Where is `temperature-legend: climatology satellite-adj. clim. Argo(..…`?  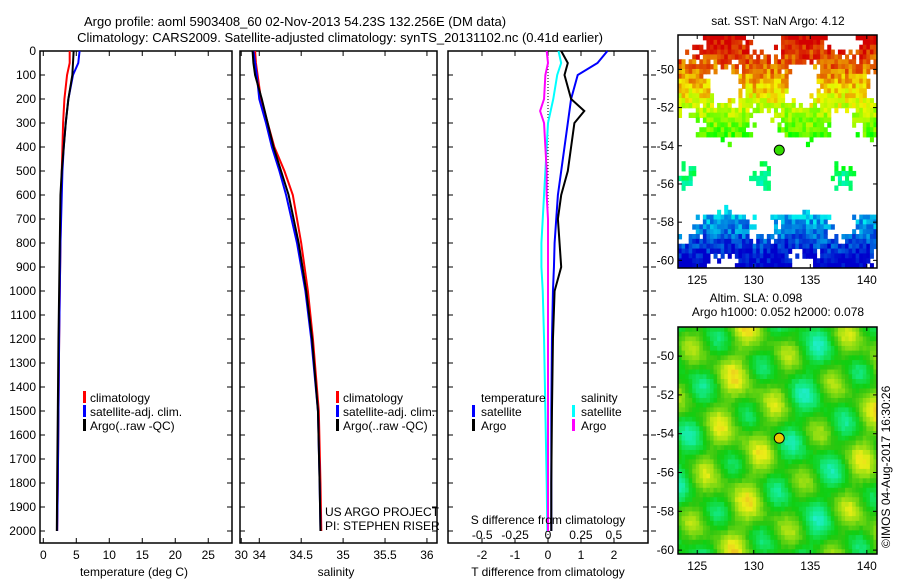
temperature-legend: climatology satellite-adj. clim. Argo(..… is located at coordinates (132, 412).